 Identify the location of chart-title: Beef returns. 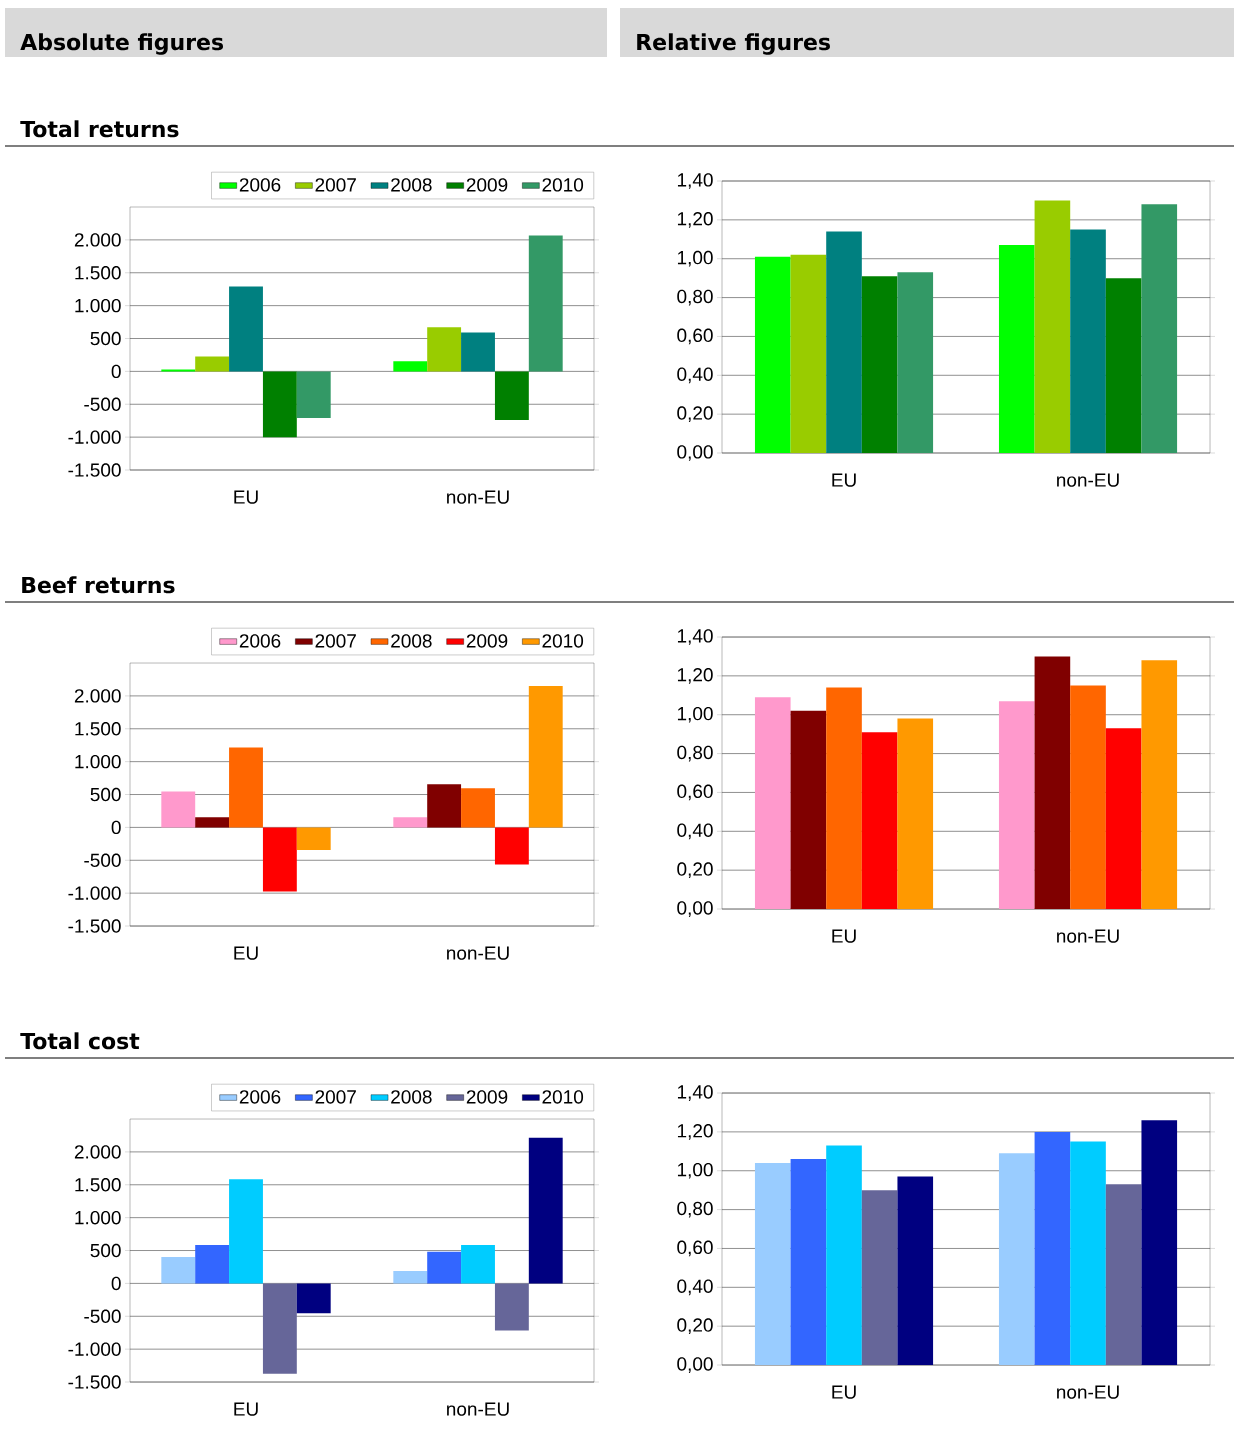
(98, 585).